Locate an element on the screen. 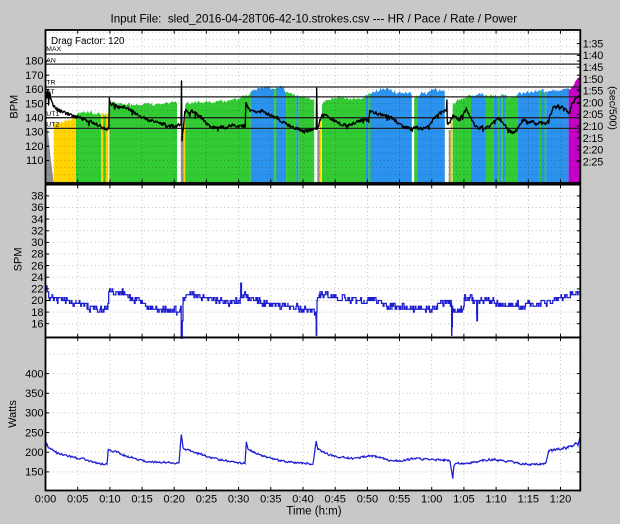  svg-text: 1:45 is located at coordinates (593, 68).